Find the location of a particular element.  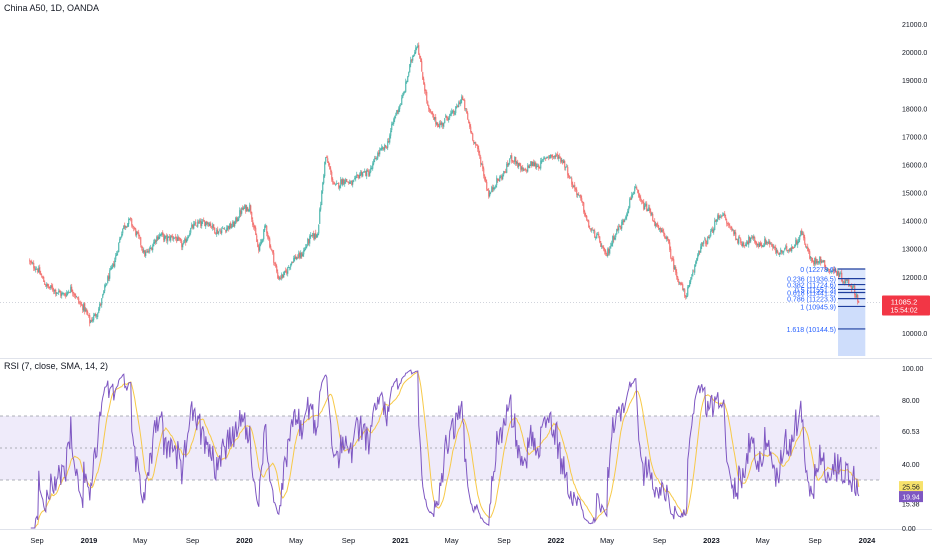

time-axis-tick: May is located at coordinates (451, 540).